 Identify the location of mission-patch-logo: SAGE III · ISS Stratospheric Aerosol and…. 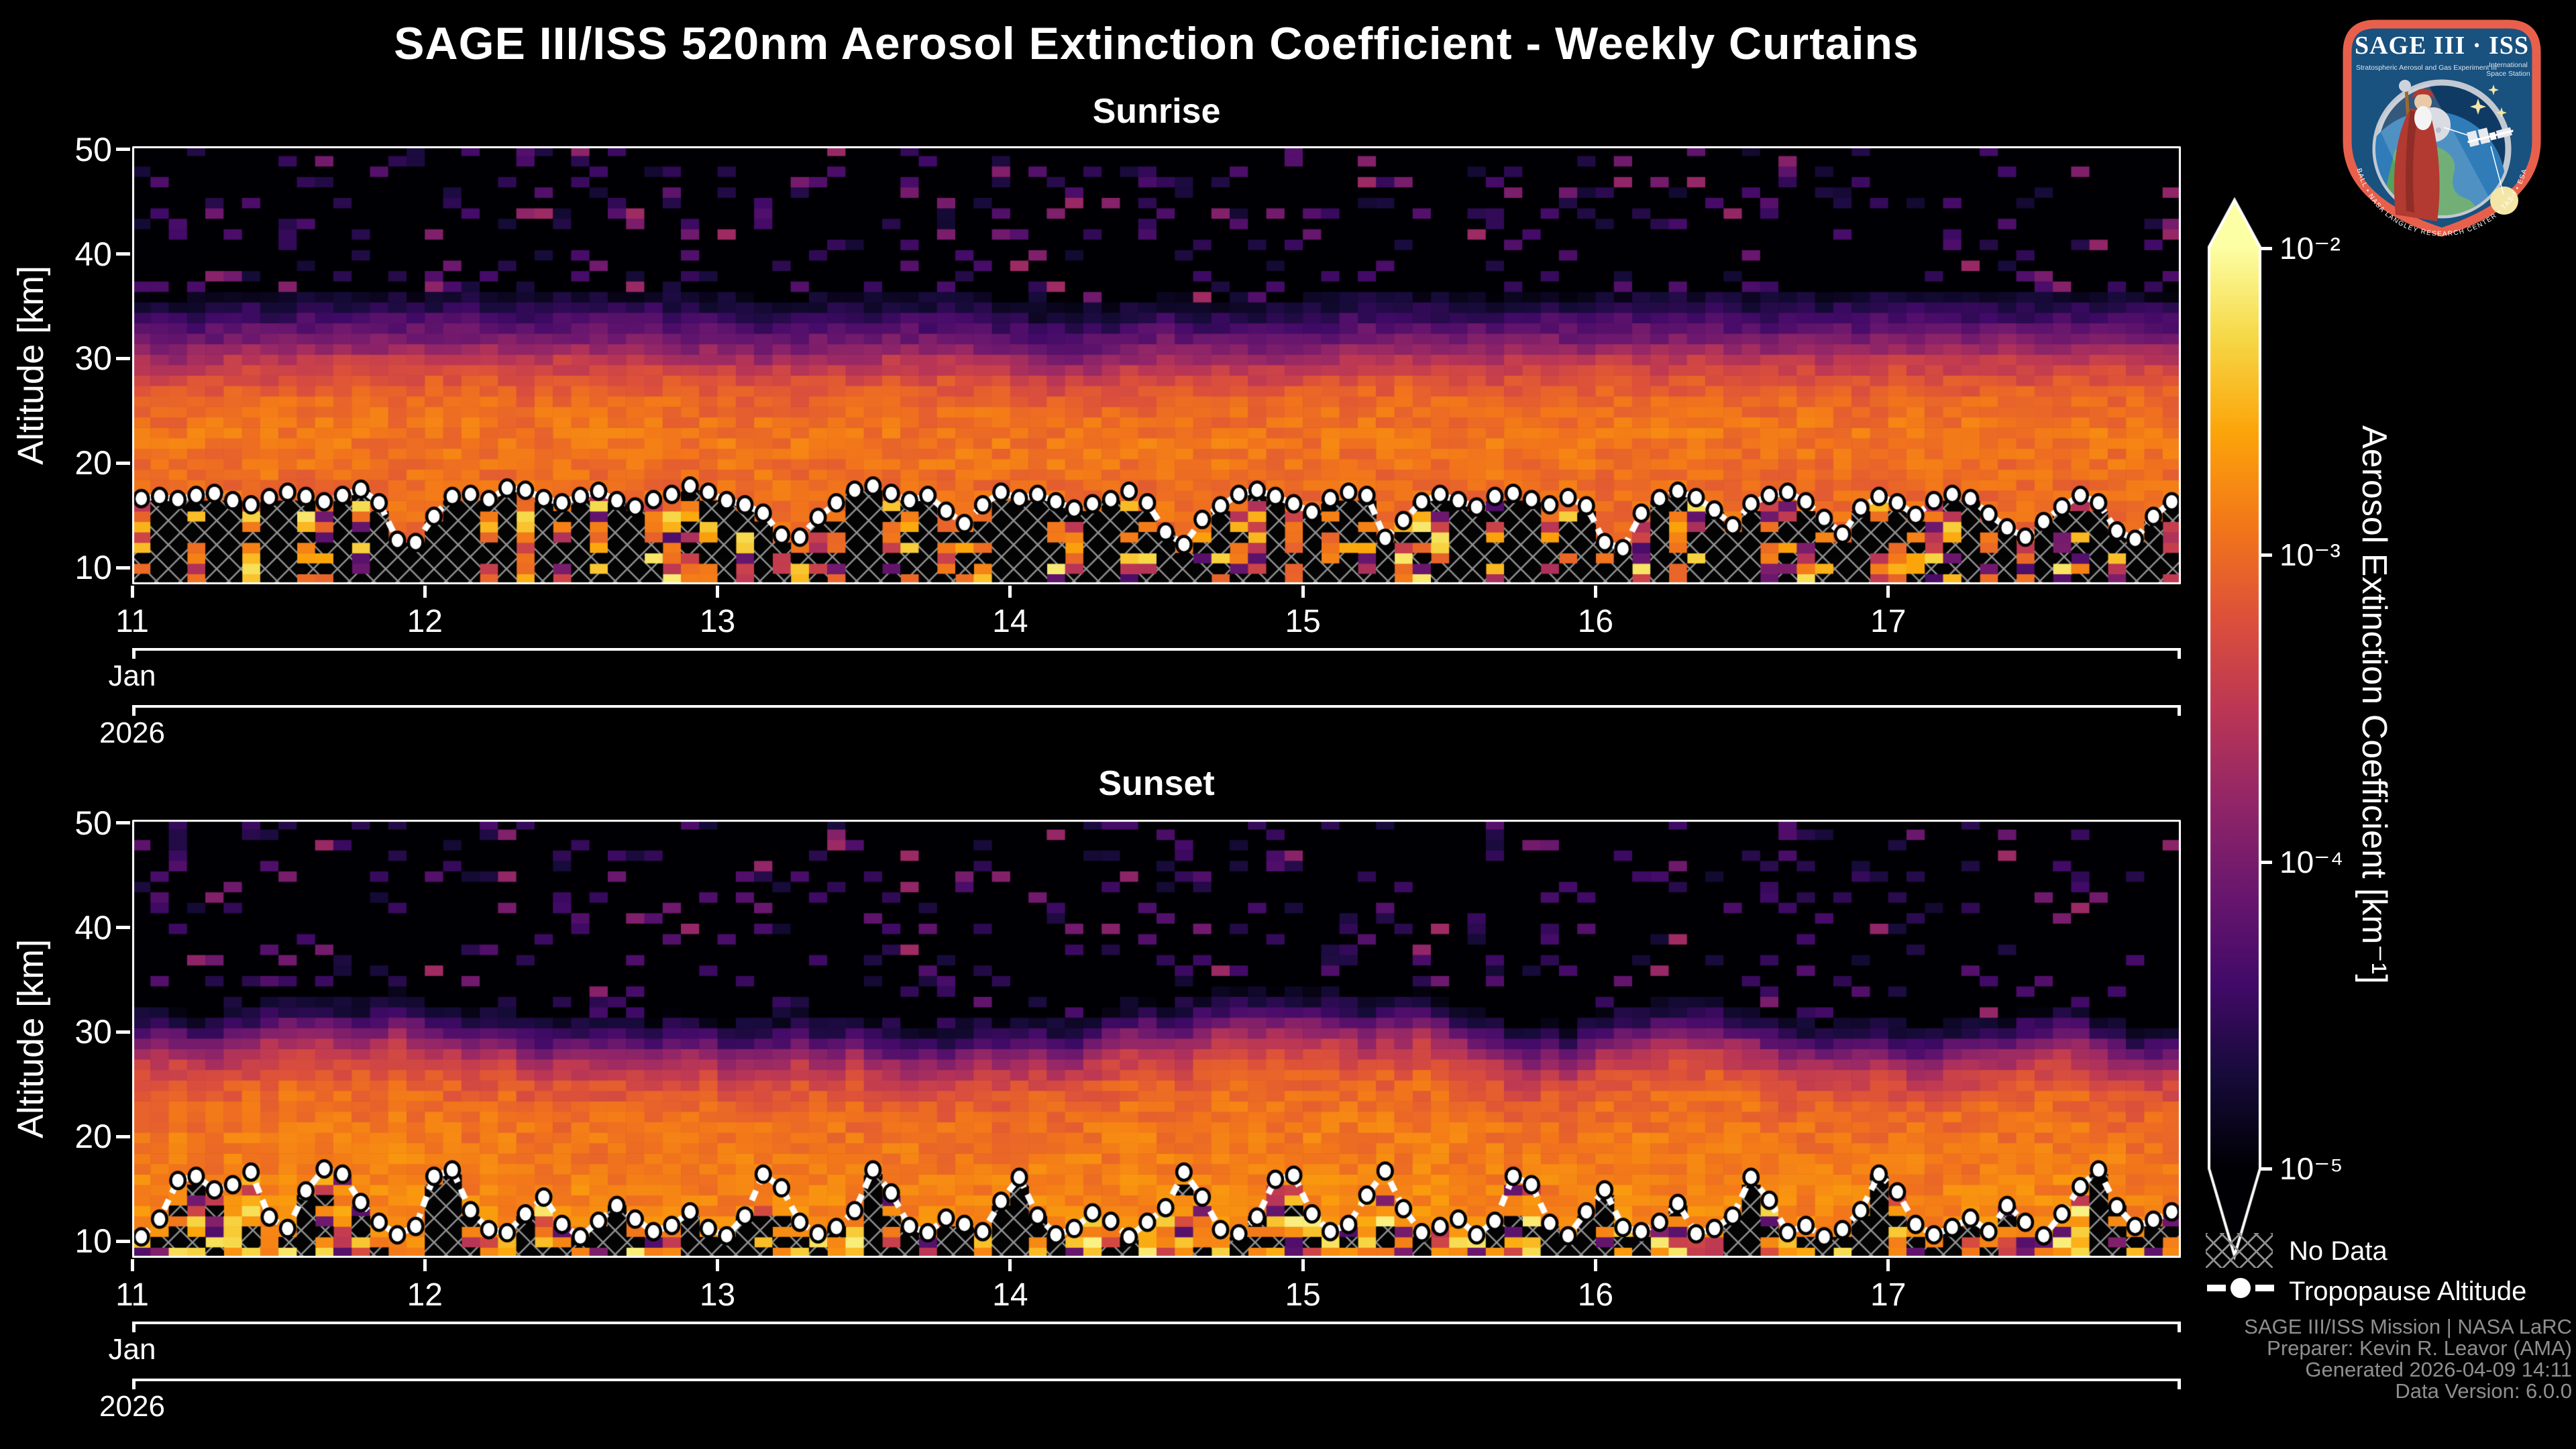
(2442, 128).